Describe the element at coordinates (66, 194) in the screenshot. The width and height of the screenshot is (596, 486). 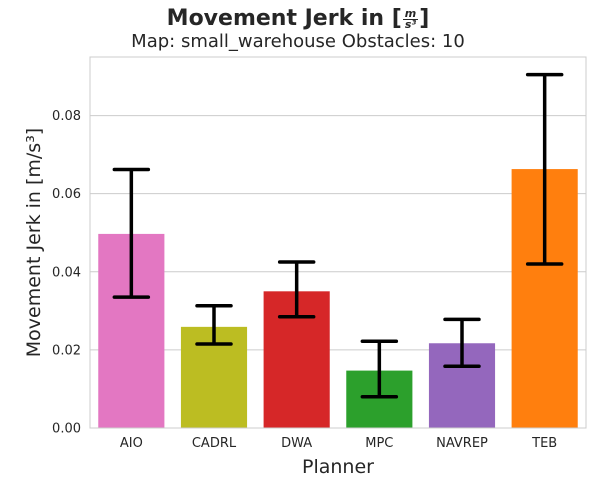
I see `y-tick-label: 0.06` at that location.